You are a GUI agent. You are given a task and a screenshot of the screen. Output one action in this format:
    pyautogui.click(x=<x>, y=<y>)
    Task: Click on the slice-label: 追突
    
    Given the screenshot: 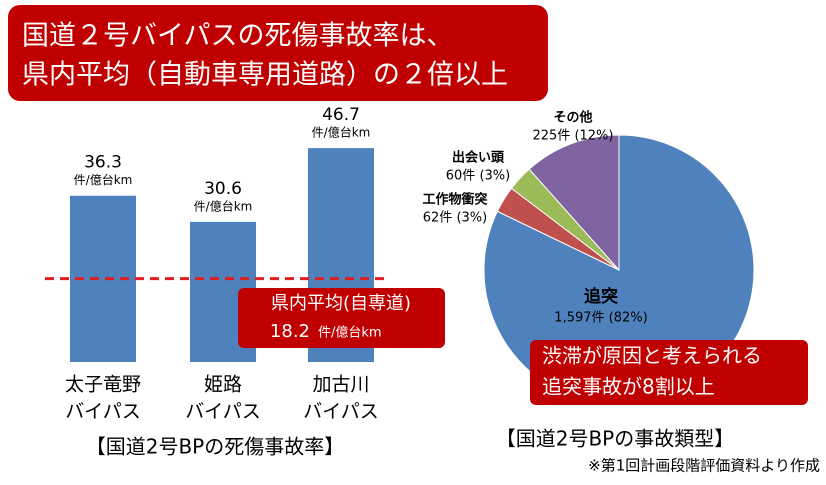 What is the action you would take?
    pyautogui.click(x=601, y=296)
    